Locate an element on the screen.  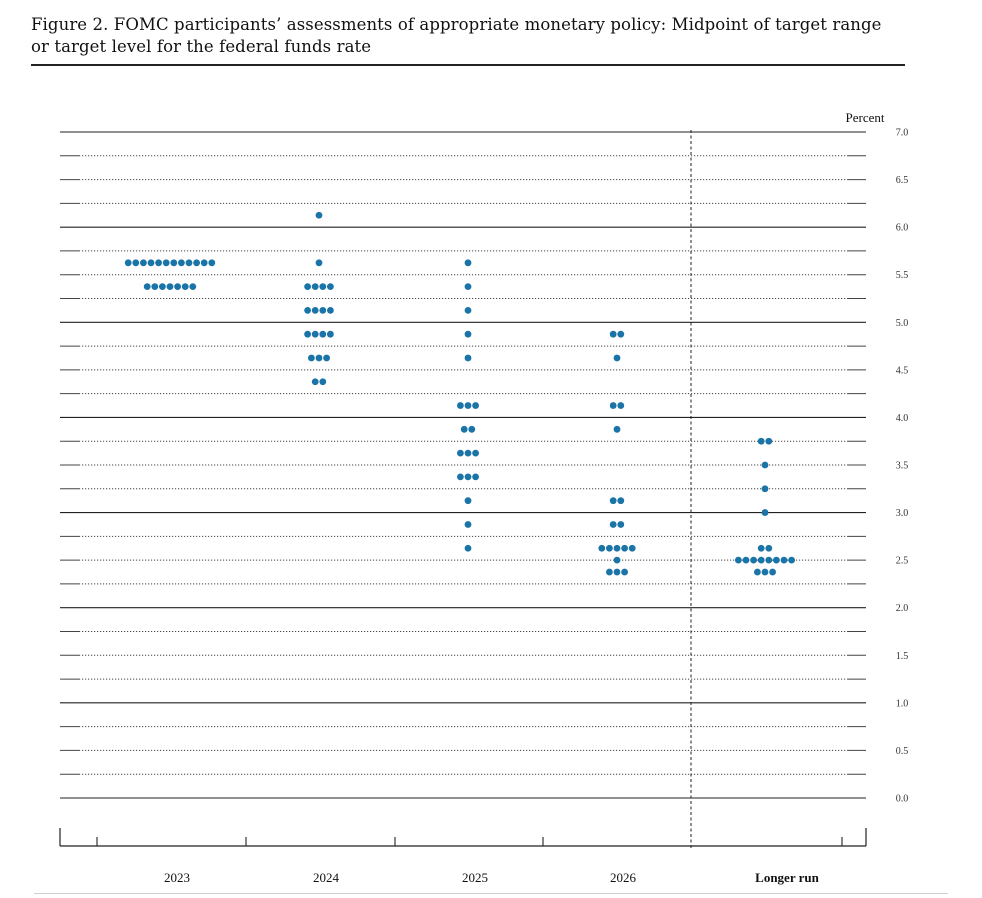
y-axis-label: Percent is located at coordinates (865, 117).